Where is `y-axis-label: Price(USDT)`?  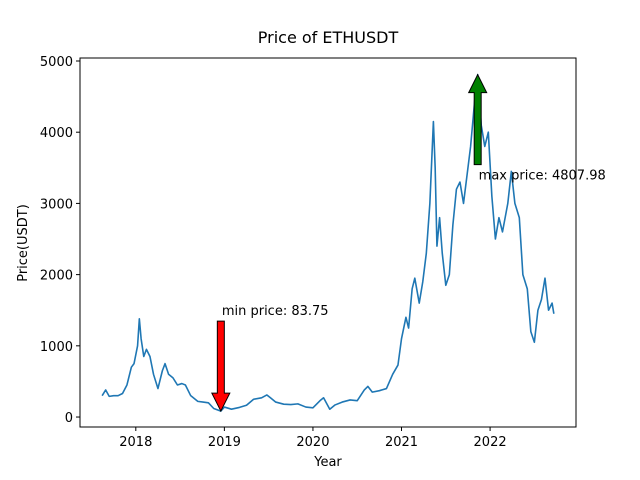
y-axis-label: Price(USDT) is located at coordinates (23, 243).